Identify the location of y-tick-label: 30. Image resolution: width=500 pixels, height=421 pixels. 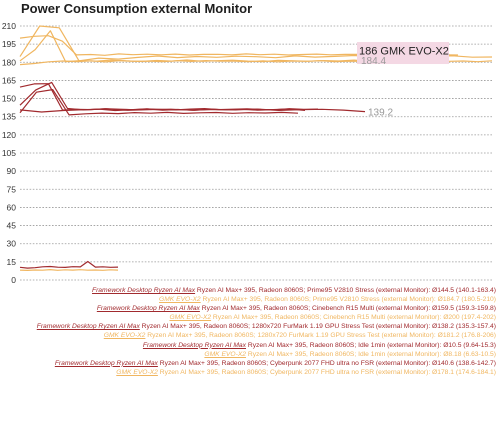
(12, 244).